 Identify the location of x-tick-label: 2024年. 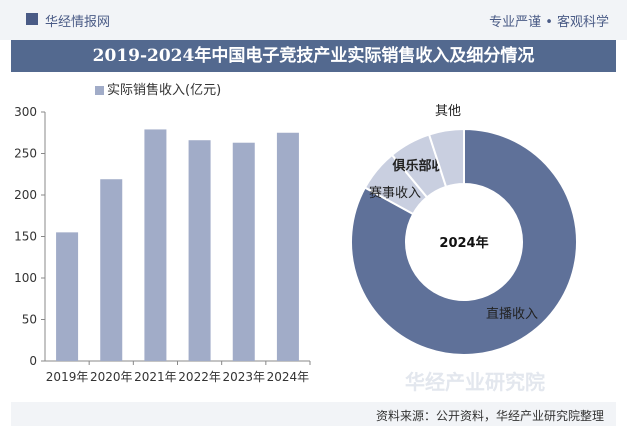
(288, 377).